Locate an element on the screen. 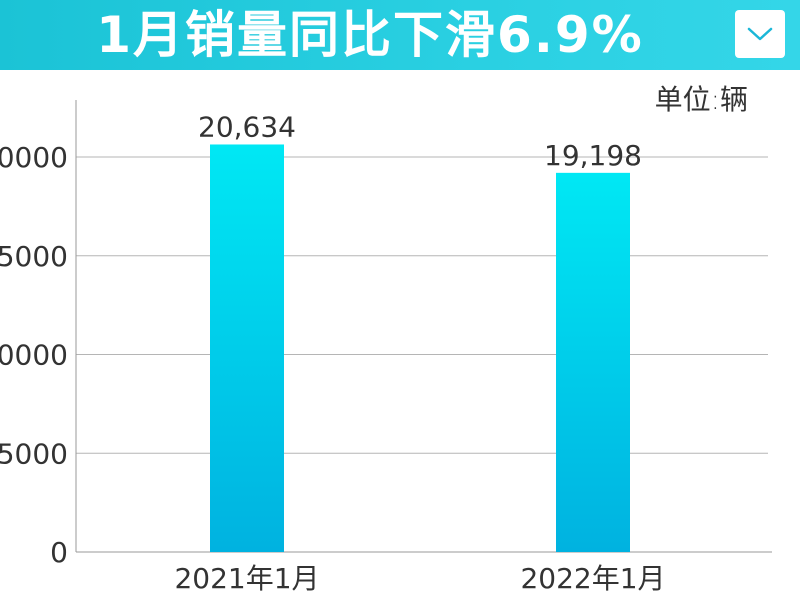 The height and width of the screenshot is (600, 800). header-banner: 1月销量同比下滑6.9% is located at coordinates (400, 35).